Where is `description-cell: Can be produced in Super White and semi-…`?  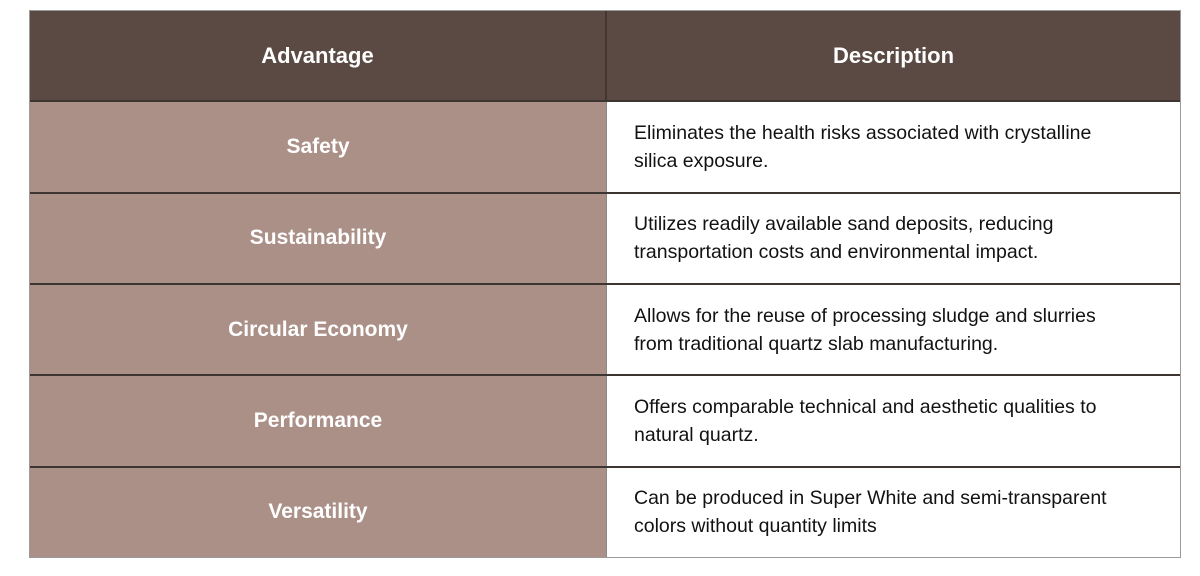 description-cell: Can be produced in Super White and semi-… is located at coordinates (893, 512).